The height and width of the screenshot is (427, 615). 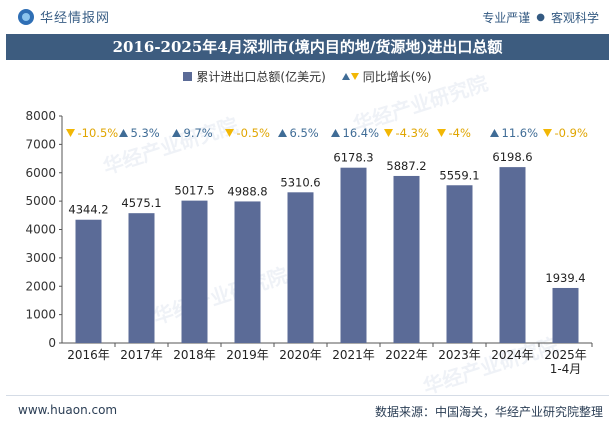 What do you see at coordinates (88, 355) in the screenshot?
I see `x-tick-label: 2016年` at bounding box center [88, 355].